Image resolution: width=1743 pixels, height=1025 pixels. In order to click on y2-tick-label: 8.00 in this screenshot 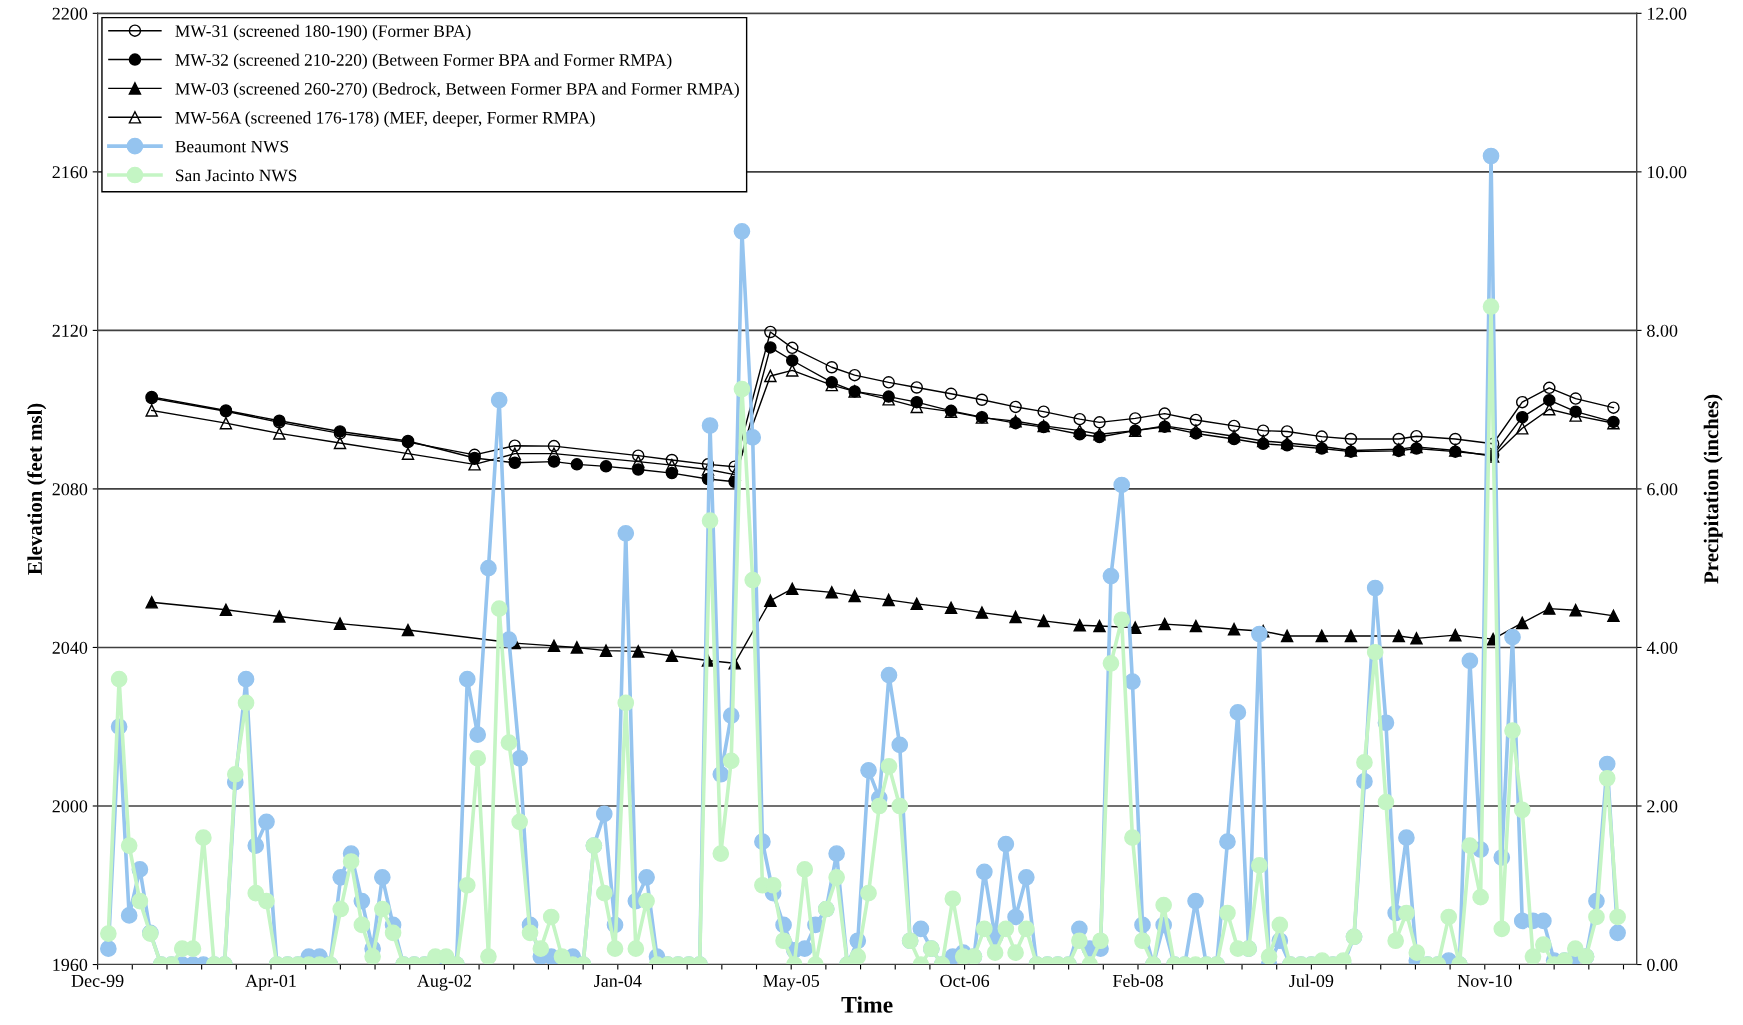, I will do `click(1662, 330)`.